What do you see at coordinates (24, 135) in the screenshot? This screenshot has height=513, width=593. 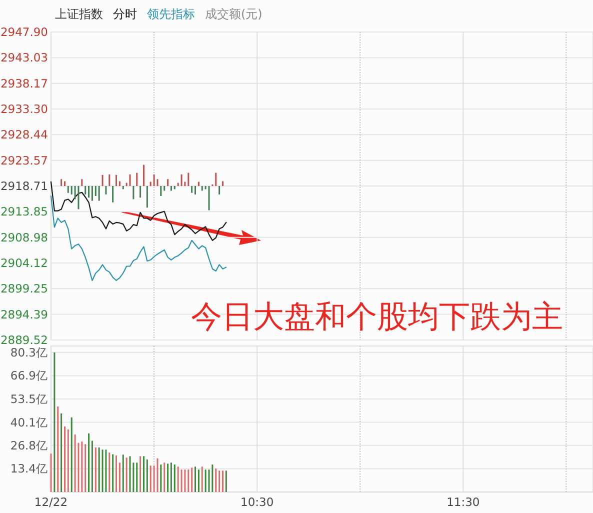 I see `y-tick-label: 2928.44` at bounding box center [24, 135].